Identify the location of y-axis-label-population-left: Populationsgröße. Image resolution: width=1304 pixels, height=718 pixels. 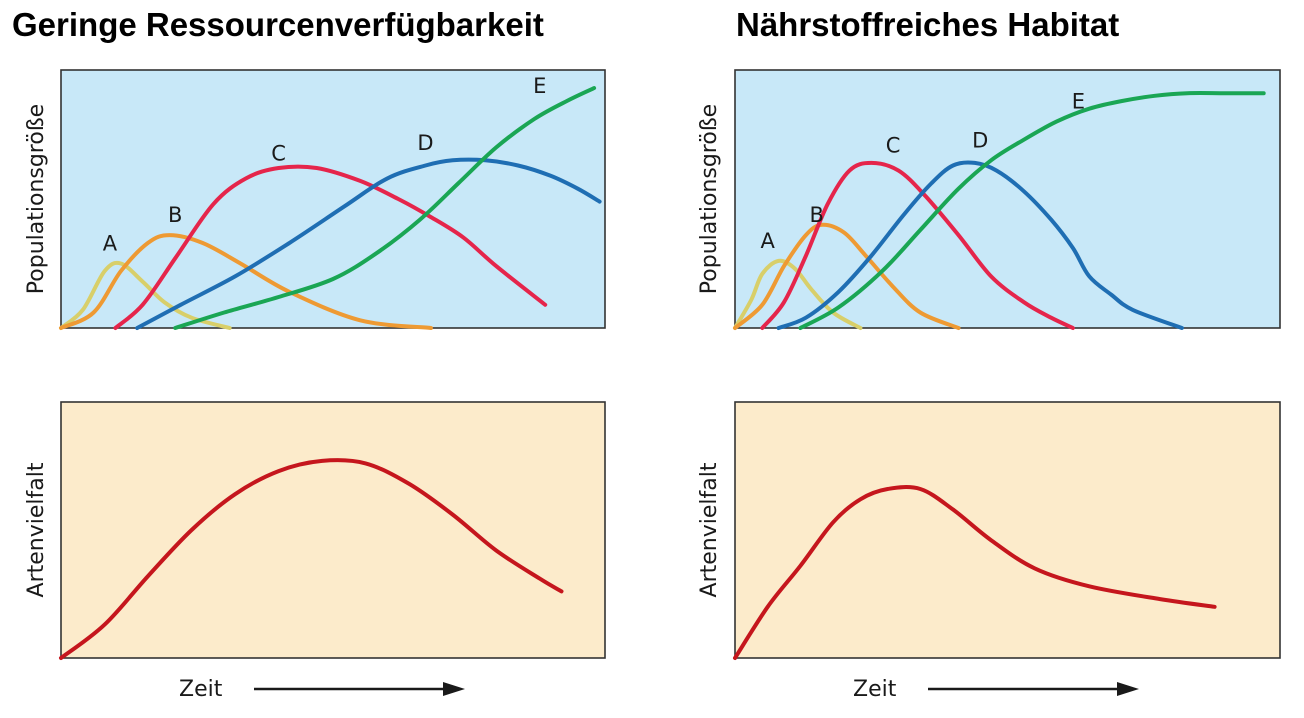
(36, 199).